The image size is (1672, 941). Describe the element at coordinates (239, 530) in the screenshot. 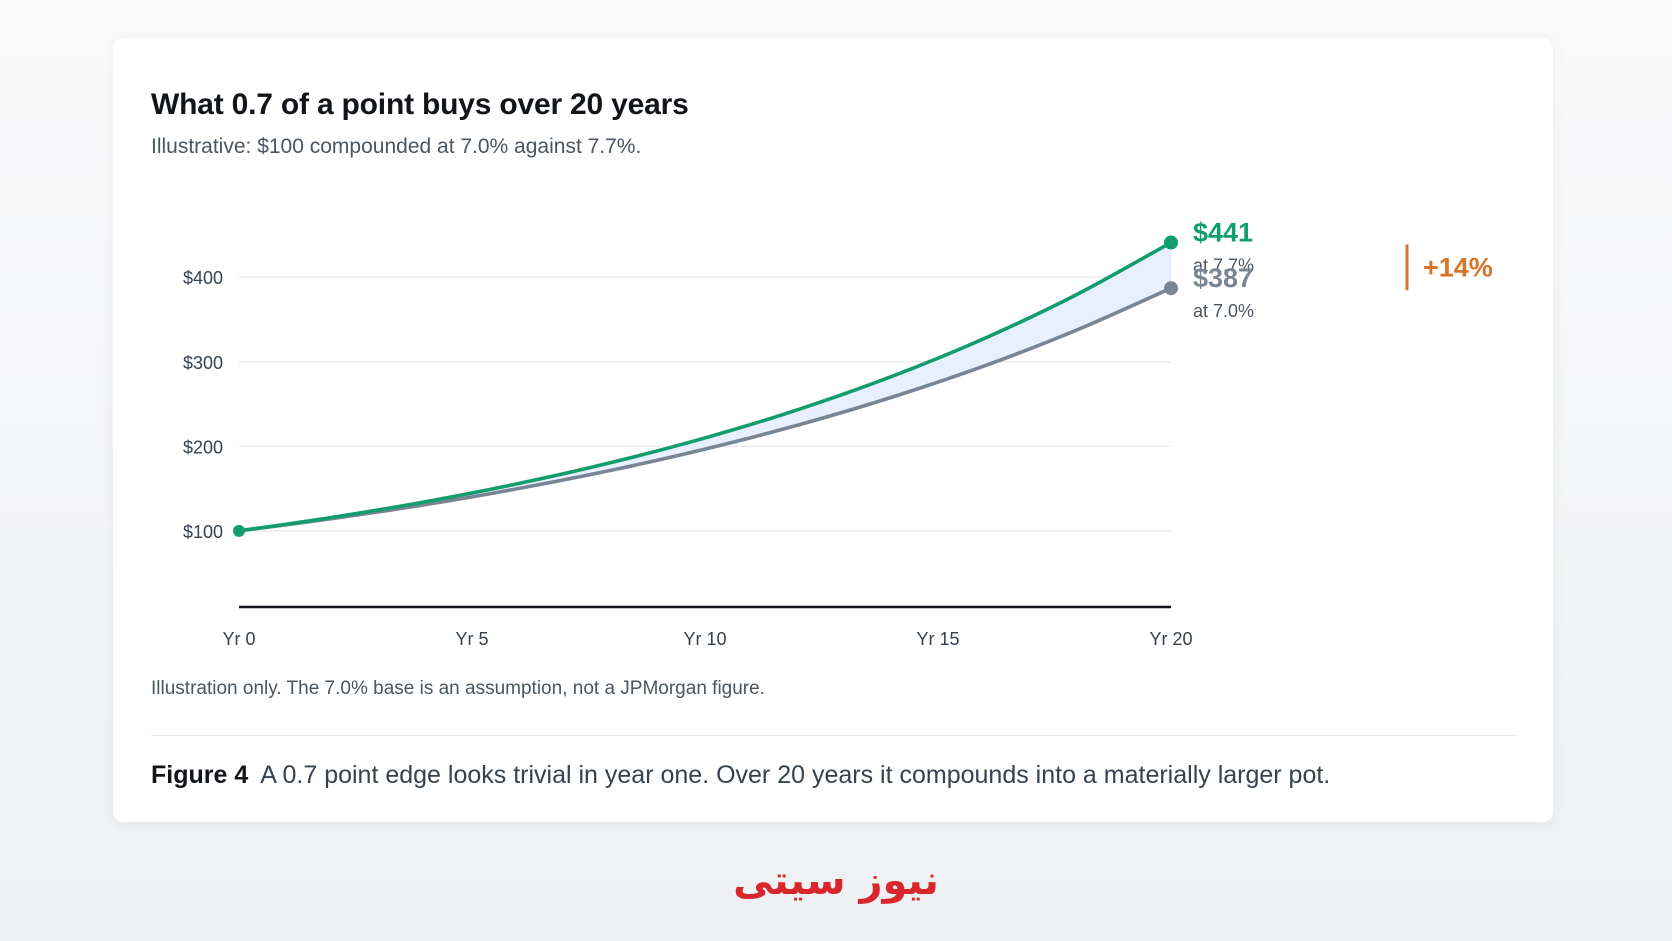

I see `start-point` at that location.